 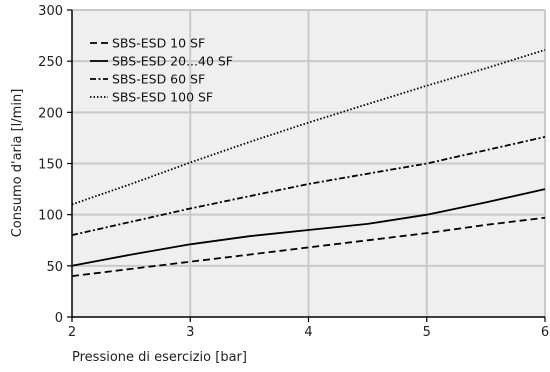 What do you see at coordinates (72, 332) in the screenshot?
I see `x-tick-label: 2` at bounding box center [72, 332].